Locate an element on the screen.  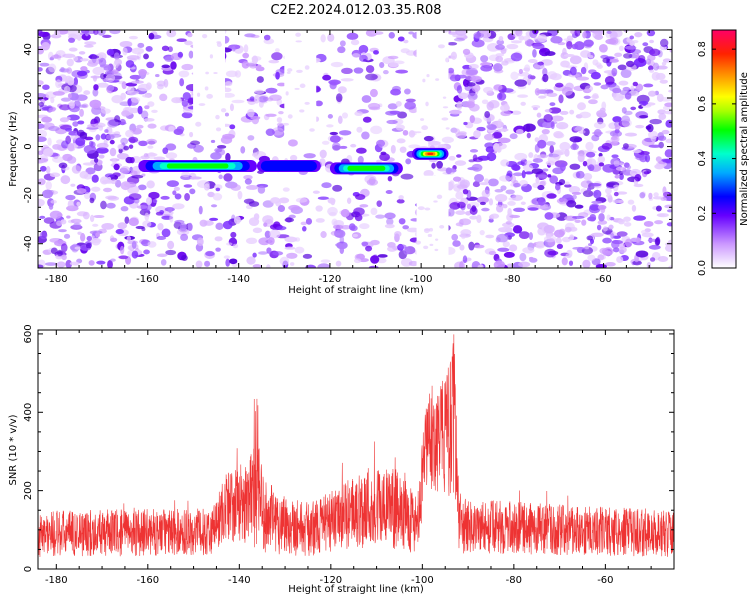
colorbar-tick-label: 0.6 is located at coordinates (702, 104).